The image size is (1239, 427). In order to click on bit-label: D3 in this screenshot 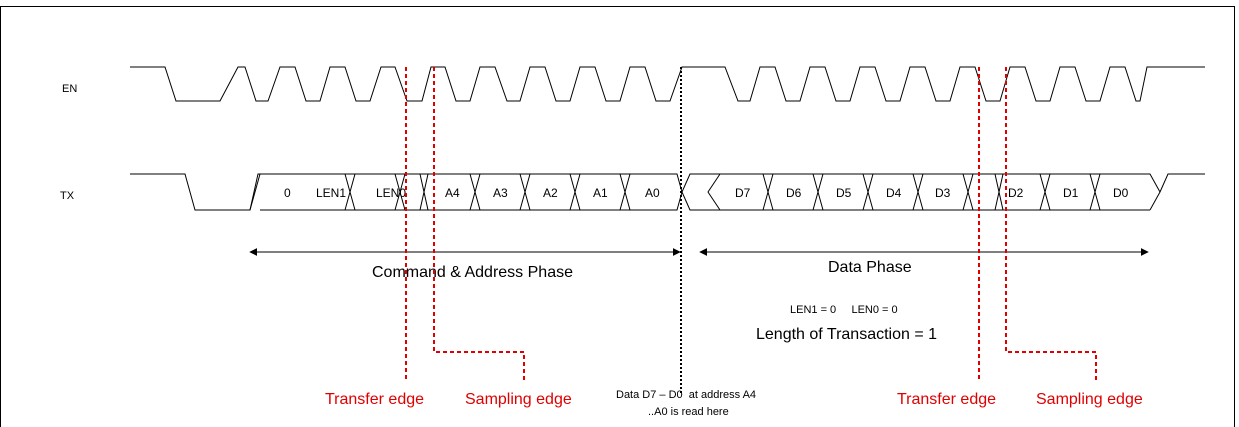, I will do `click(943, 193)`.